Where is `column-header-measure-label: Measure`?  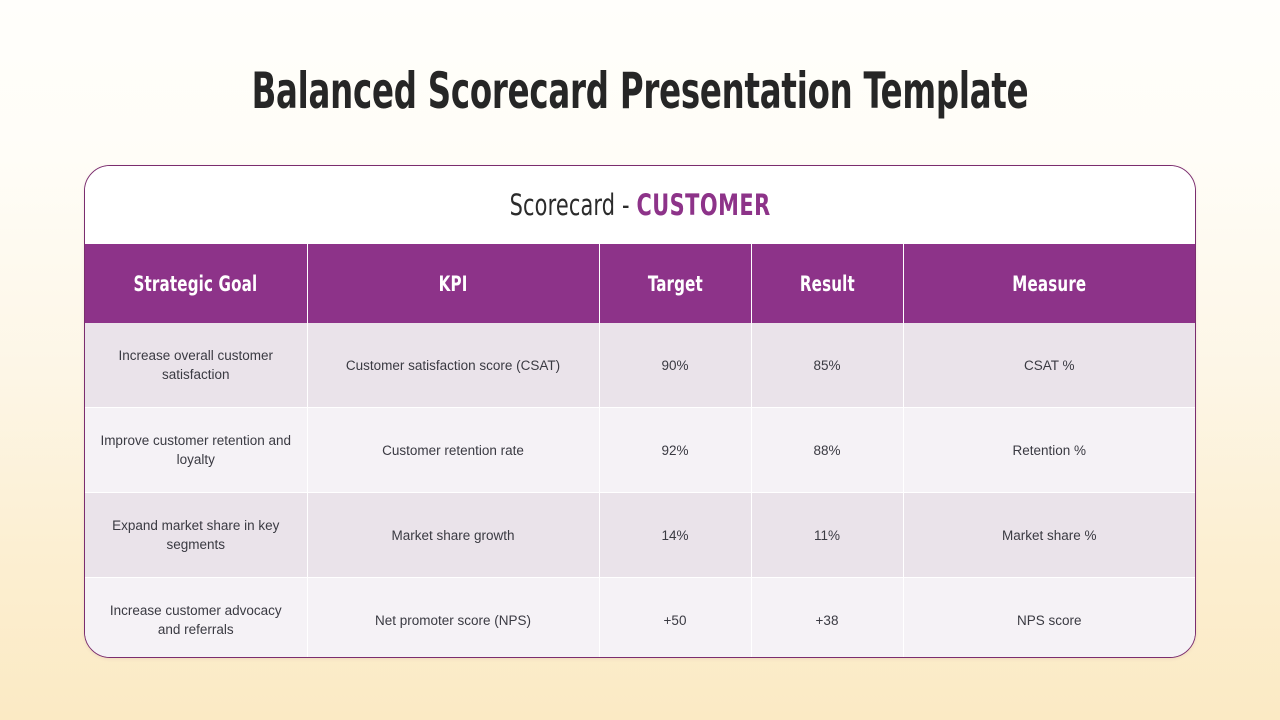 column-header-measure-label: Measure is located at coordinates (1049, 283).